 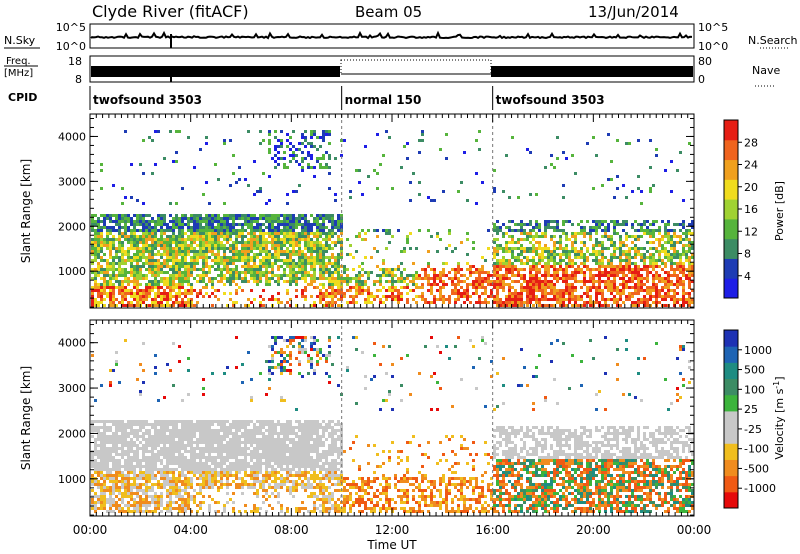 I want to click on colorbar-tick-label: 8, so click(x=747, y=254).